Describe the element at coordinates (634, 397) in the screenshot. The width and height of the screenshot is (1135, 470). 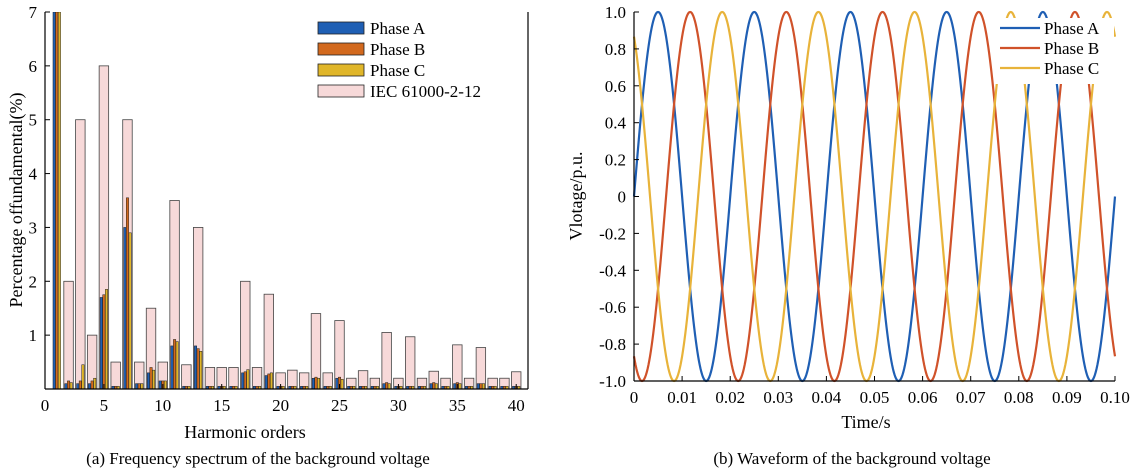
I see `waveform-x-tick-label: 0` at that location.